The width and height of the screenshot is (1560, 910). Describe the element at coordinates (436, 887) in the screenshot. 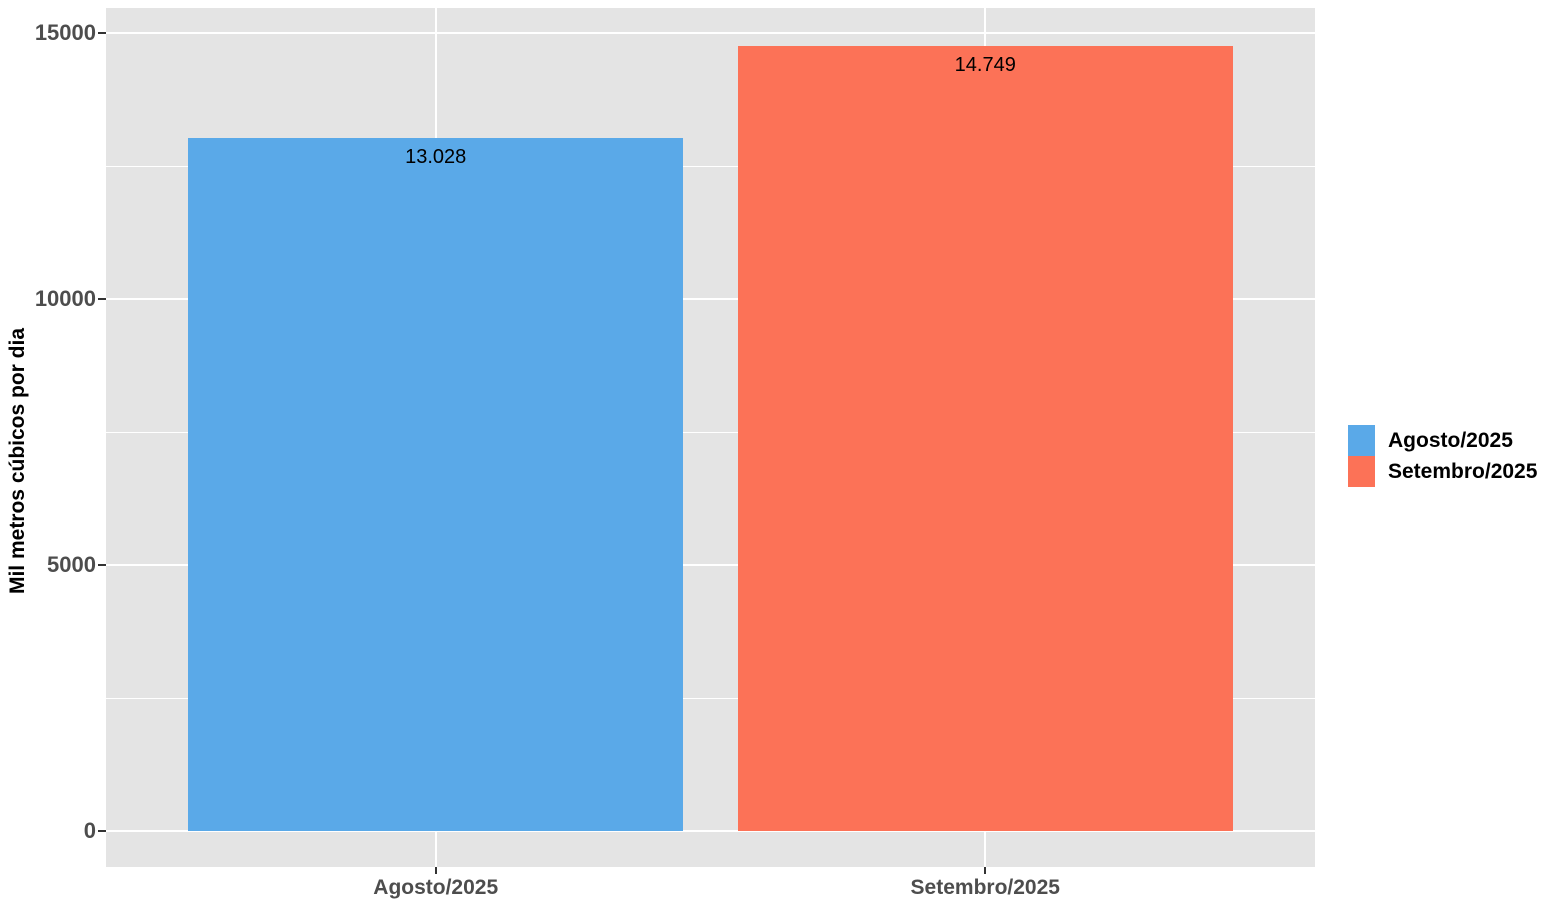

I see `x-tick-label: Agosto/2025` at that location.